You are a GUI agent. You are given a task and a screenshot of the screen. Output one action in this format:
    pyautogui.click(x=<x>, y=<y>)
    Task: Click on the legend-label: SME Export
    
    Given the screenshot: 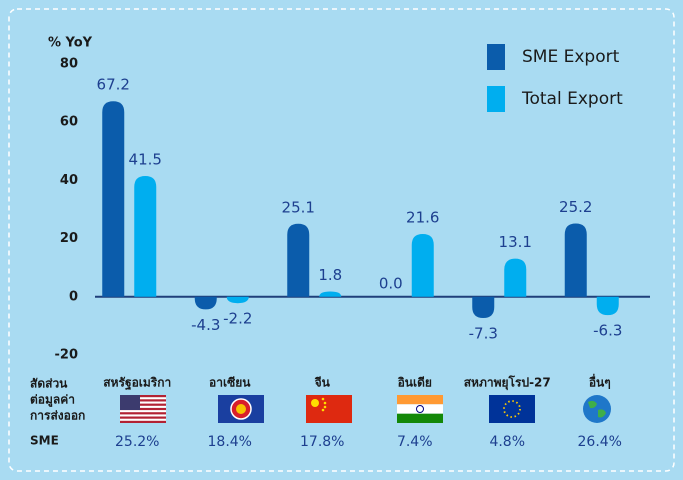 What is the action you would take?
    pyautogui.click(x=571, y=57)
    